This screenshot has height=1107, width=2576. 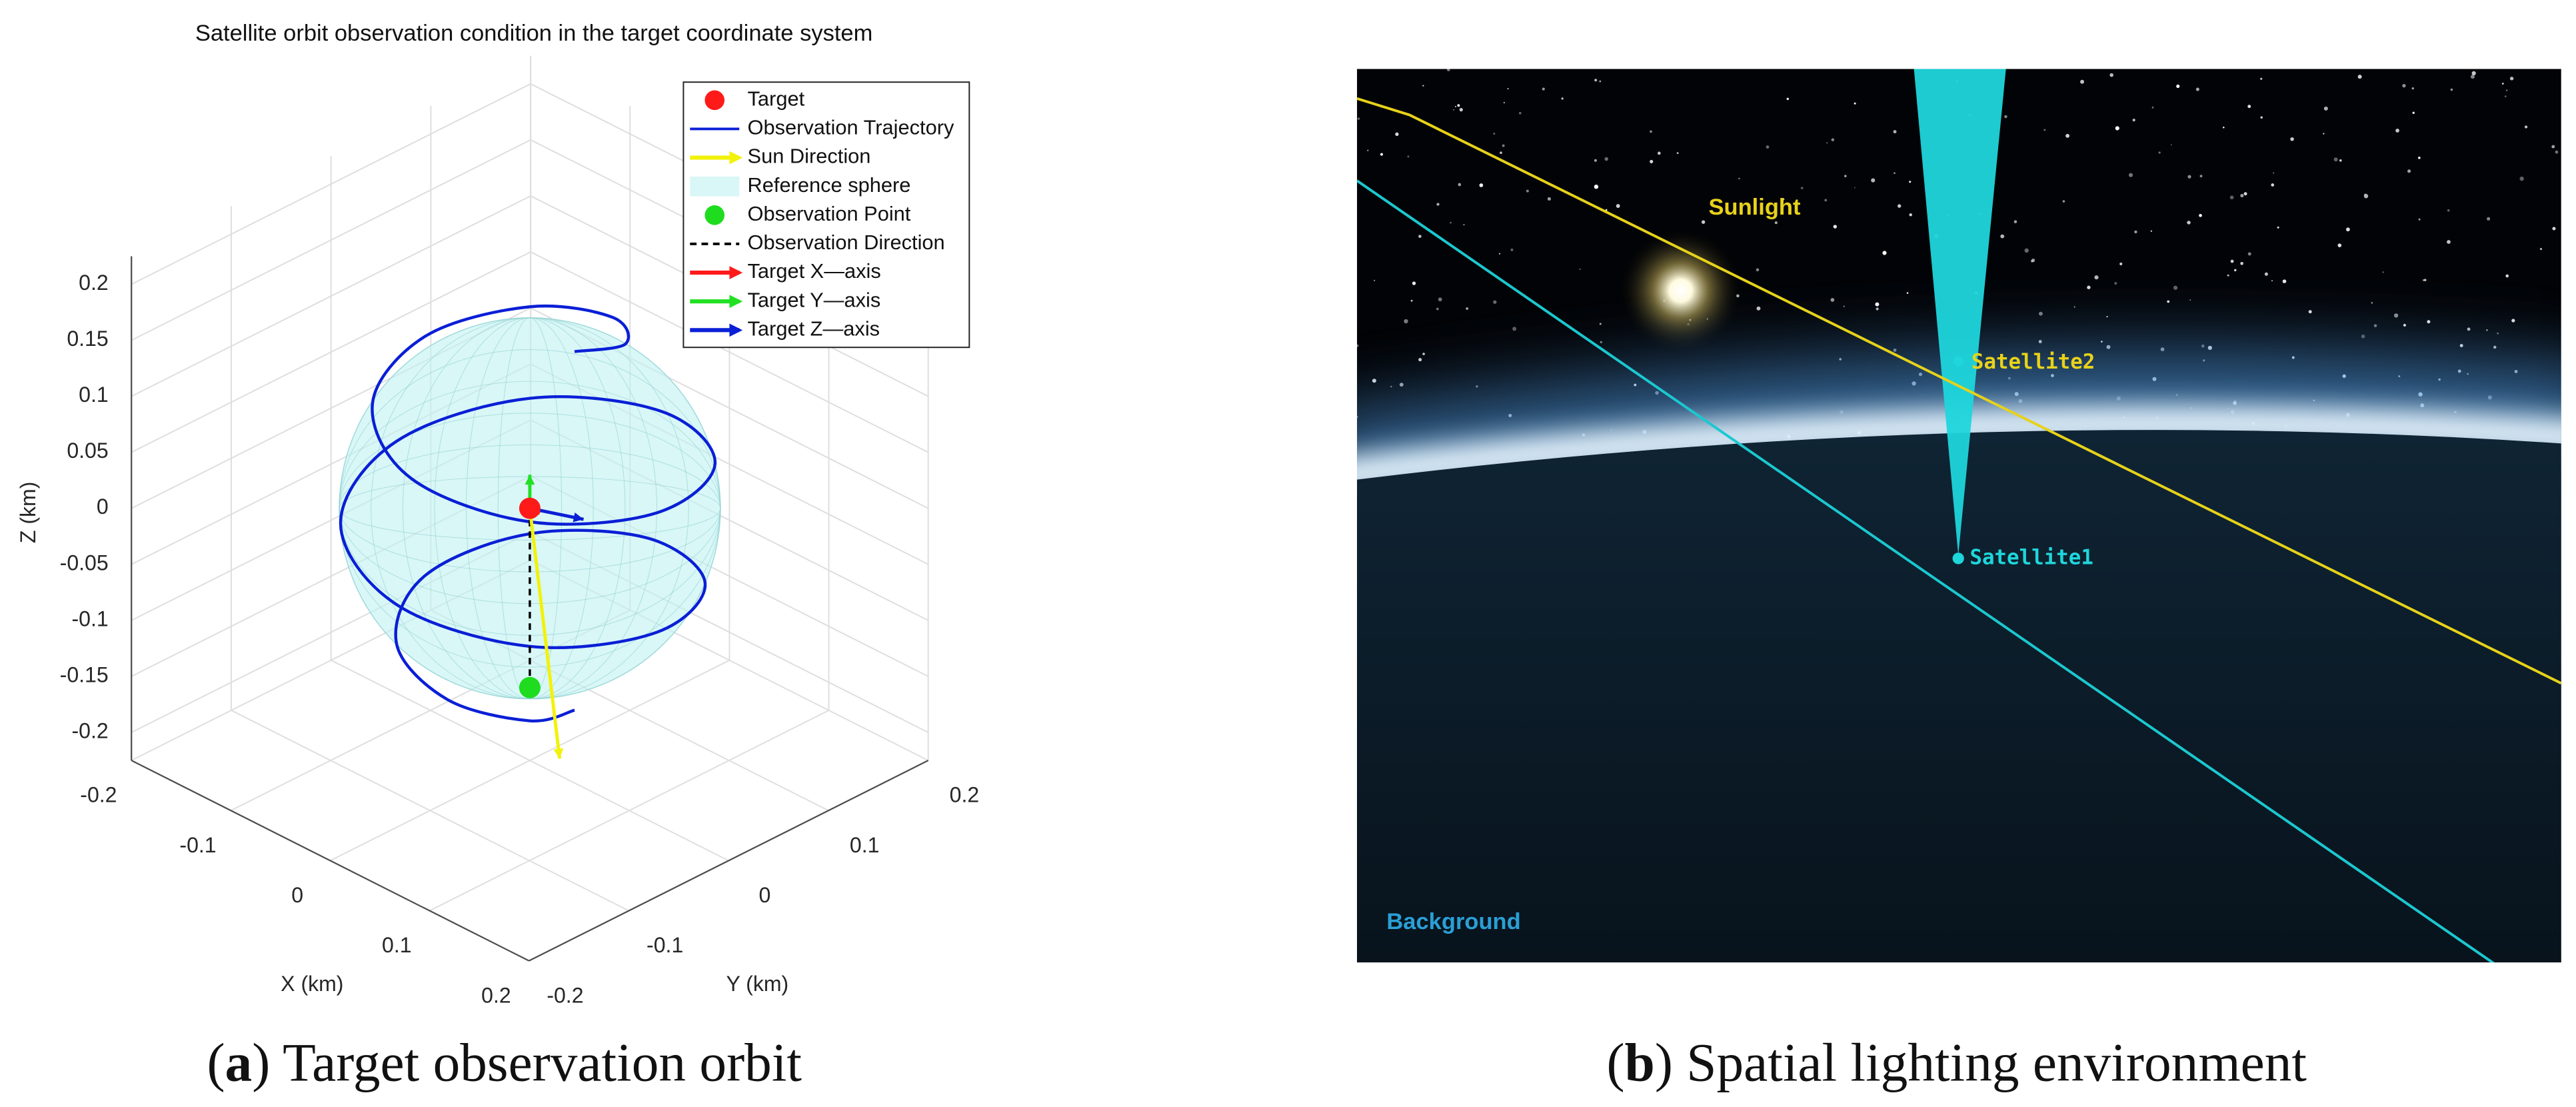 What do you see at coordinates (216, 1063) in the screenshot?
I see `caption-open: (` at bounding box center [216, 1063].